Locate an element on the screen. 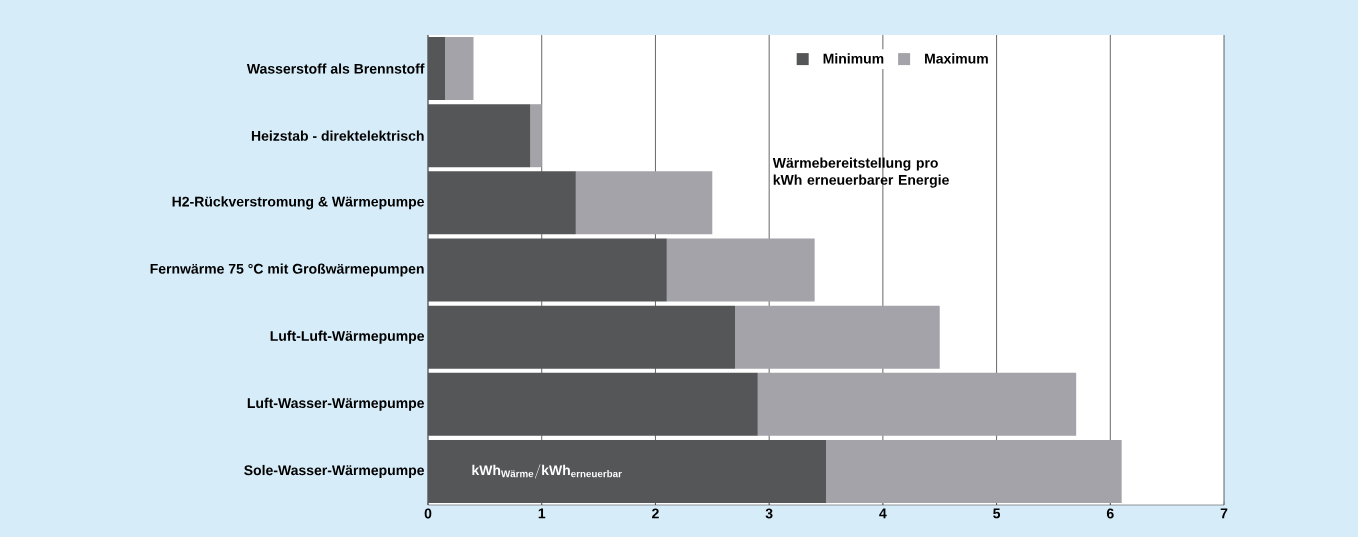 The width and height of the screenshot is (1358, 537). legend-label: Minimum is located at coordinates (853, 58).